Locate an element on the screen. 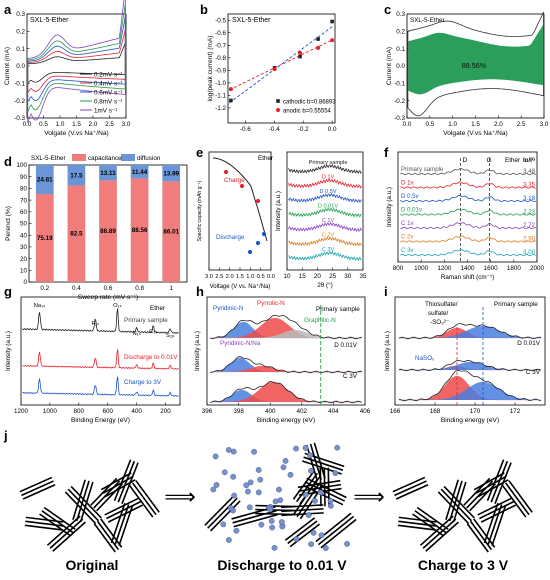 The image size is (550, 580). pyridinic-na-label: Pyridinic-N/Na is located at coordinates (240, 343).